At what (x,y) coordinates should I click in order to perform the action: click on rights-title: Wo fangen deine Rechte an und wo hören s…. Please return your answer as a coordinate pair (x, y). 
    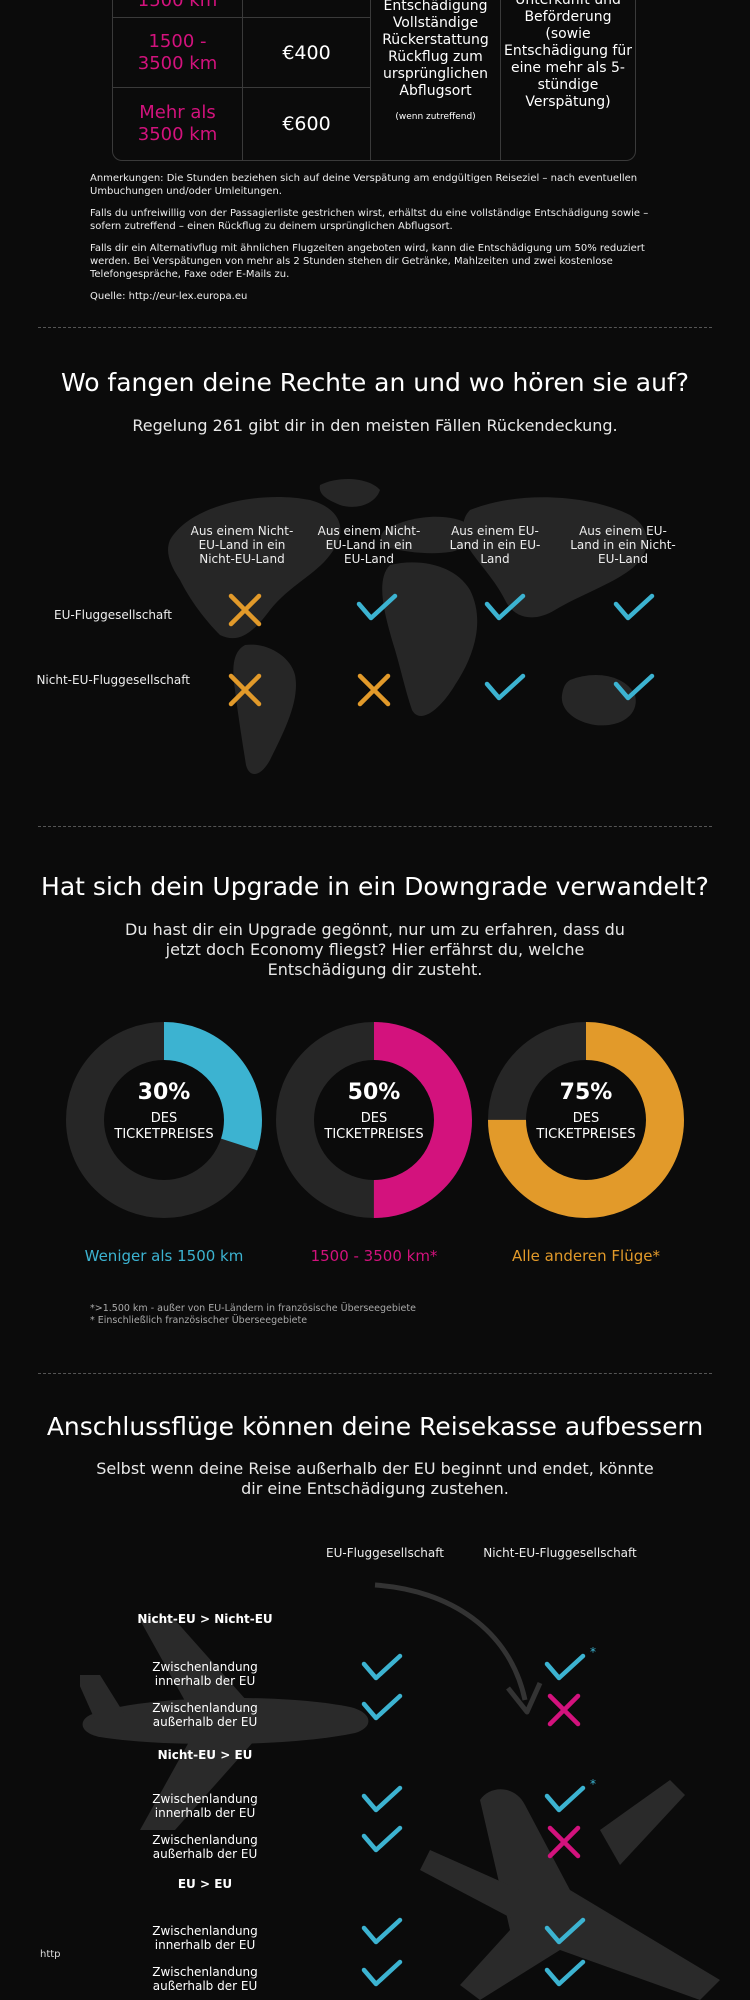
    Looking at the image, I should click on (375, 382).